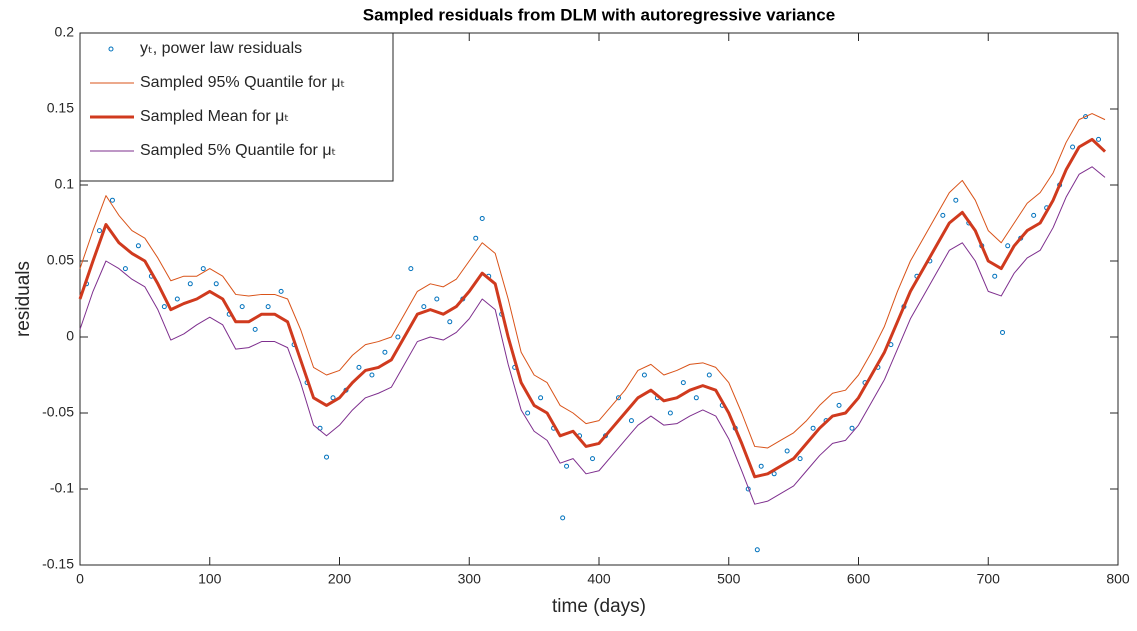 The height and width of the screenshot is (631, 1137). Describe the element at coordinates (65, 184) in the screenshot. I see `y-tick-label: 0.1` at that location.